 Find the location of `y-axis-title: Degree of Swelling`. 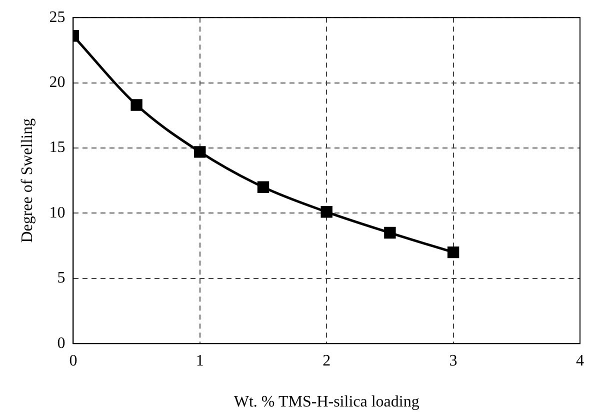

y-axis-title: Degree of Swelling is located at coordinates (27, 180).